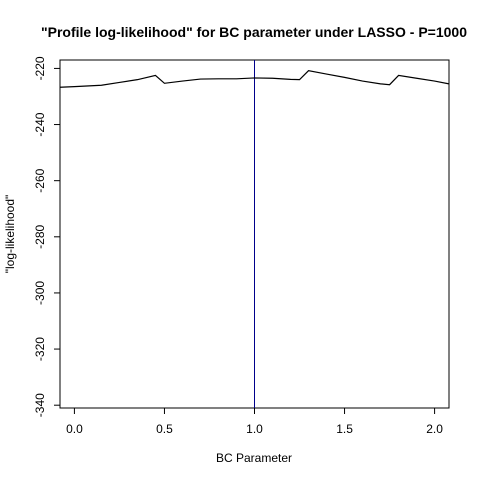 This screenshot has width=480, height=480. I want to click on x-tick-label: 0.5, so click(164, 429).